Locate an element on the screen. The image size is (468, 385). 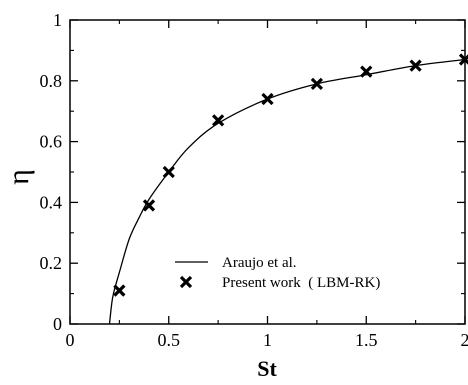
y-tick-label: 0.6 is located at coordinates (51, 142).